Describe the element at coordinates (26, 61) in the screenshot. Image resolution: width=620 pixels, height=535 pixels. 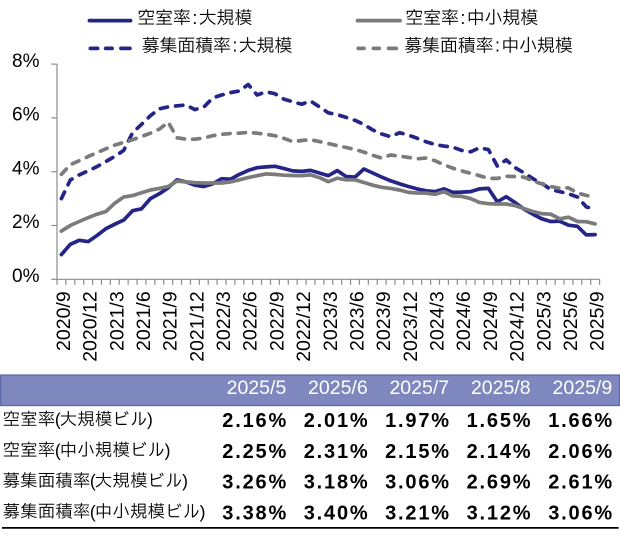
I see `svg-text: 8%` at that location.